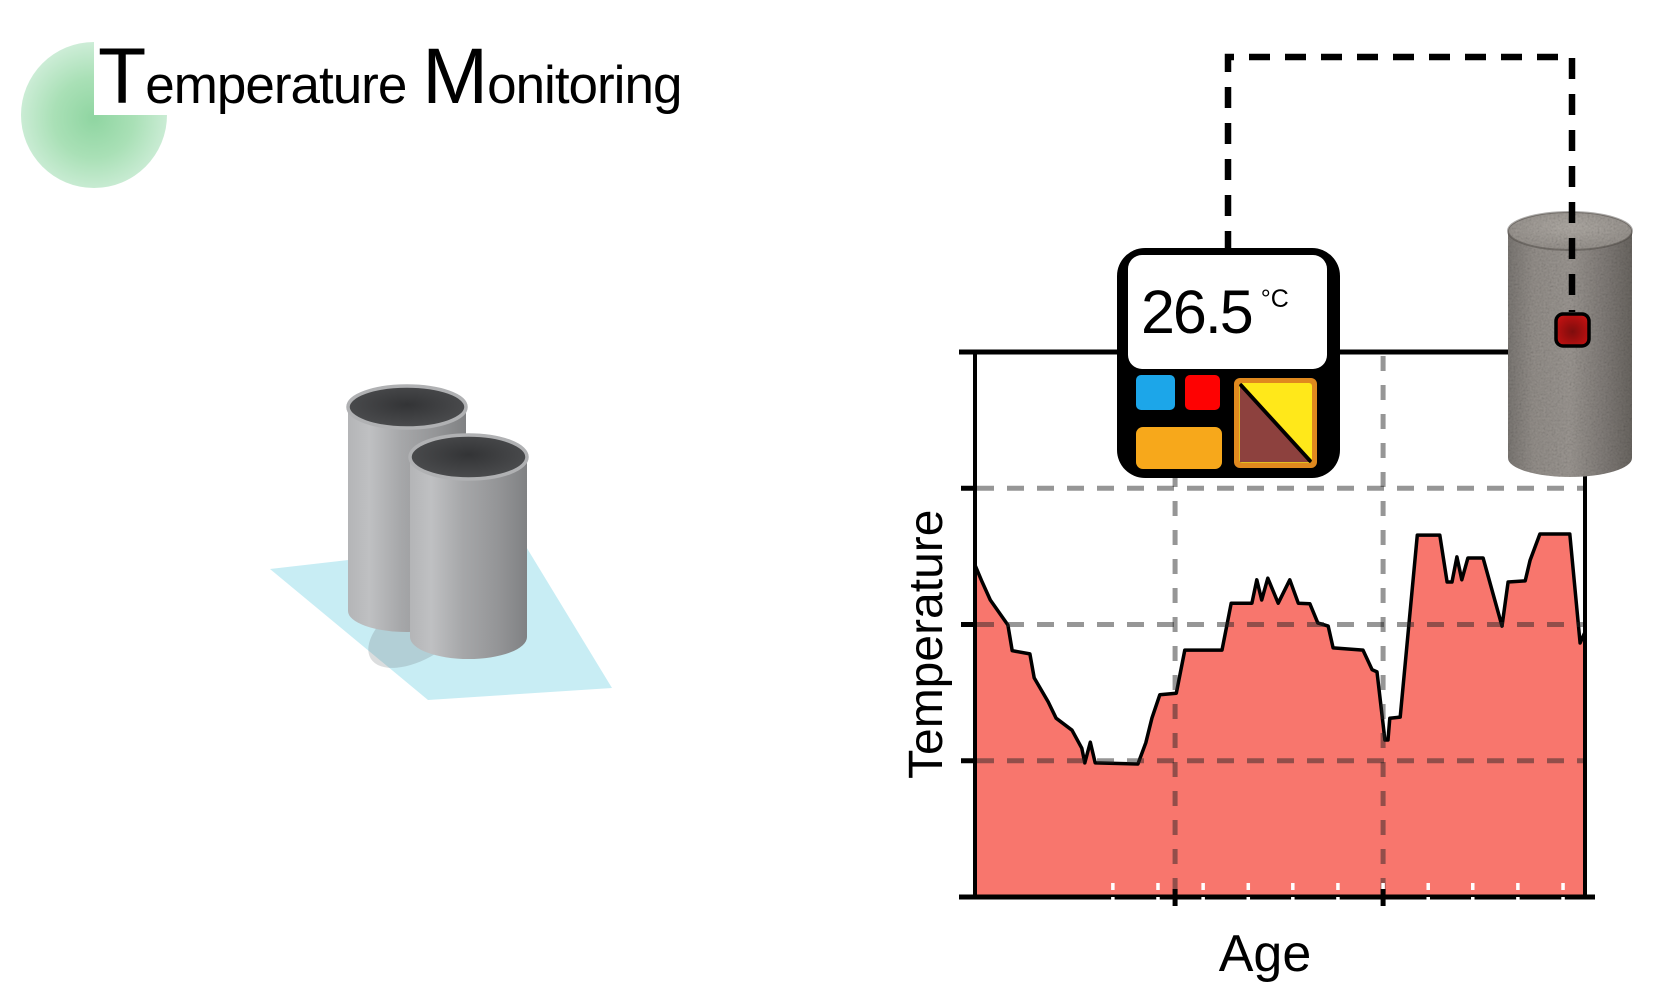 The image size is (1674, 1000). I want to click on x-axis-label: Age, so click(1265, 954).